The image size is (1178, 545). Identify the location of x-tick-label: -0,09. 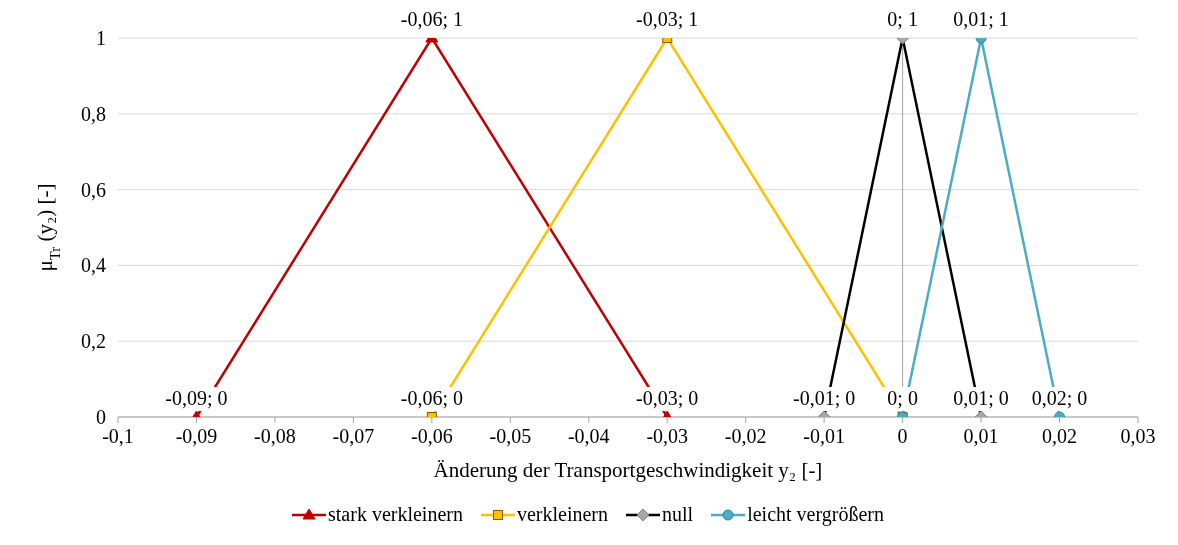
(196, 436).